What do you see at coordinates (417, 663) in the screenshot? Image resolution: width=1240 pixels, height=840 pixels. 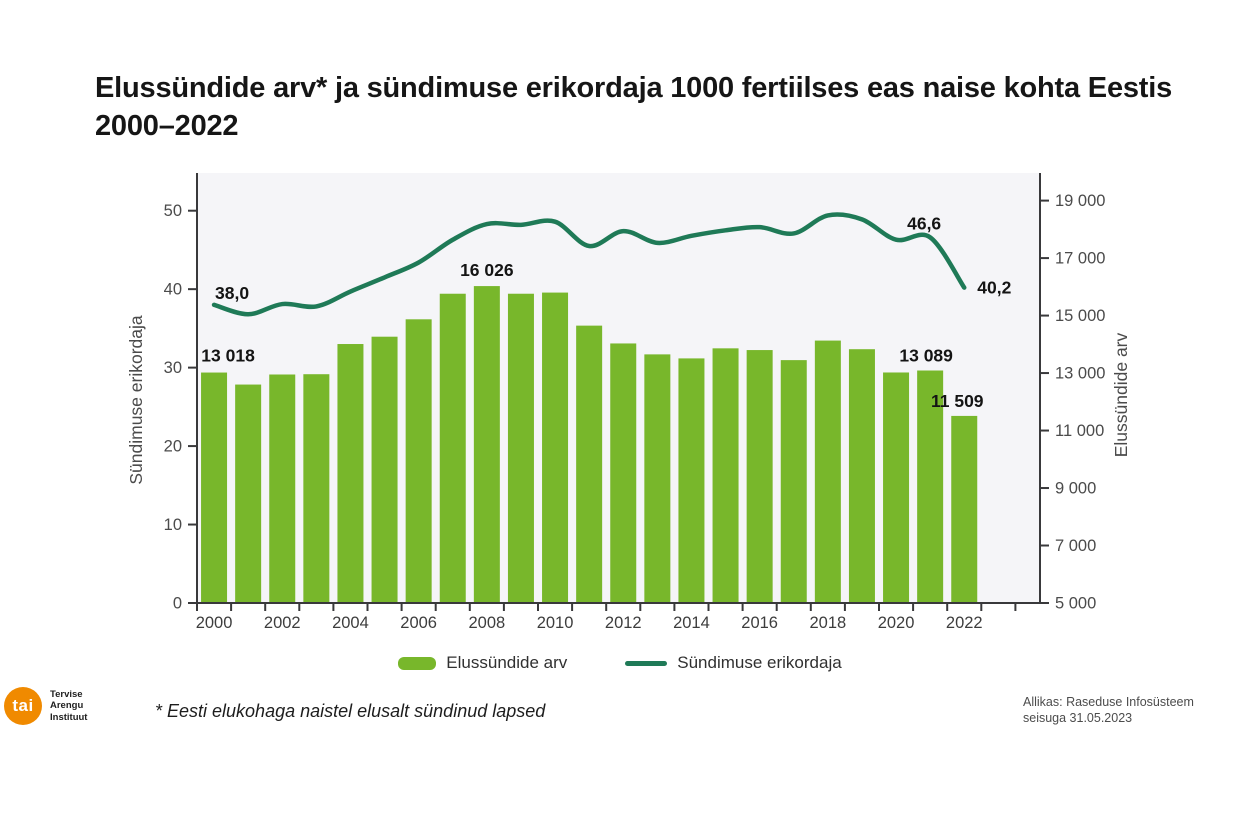 I see `bar-swatch-icon` at bounding box center [417, 663].